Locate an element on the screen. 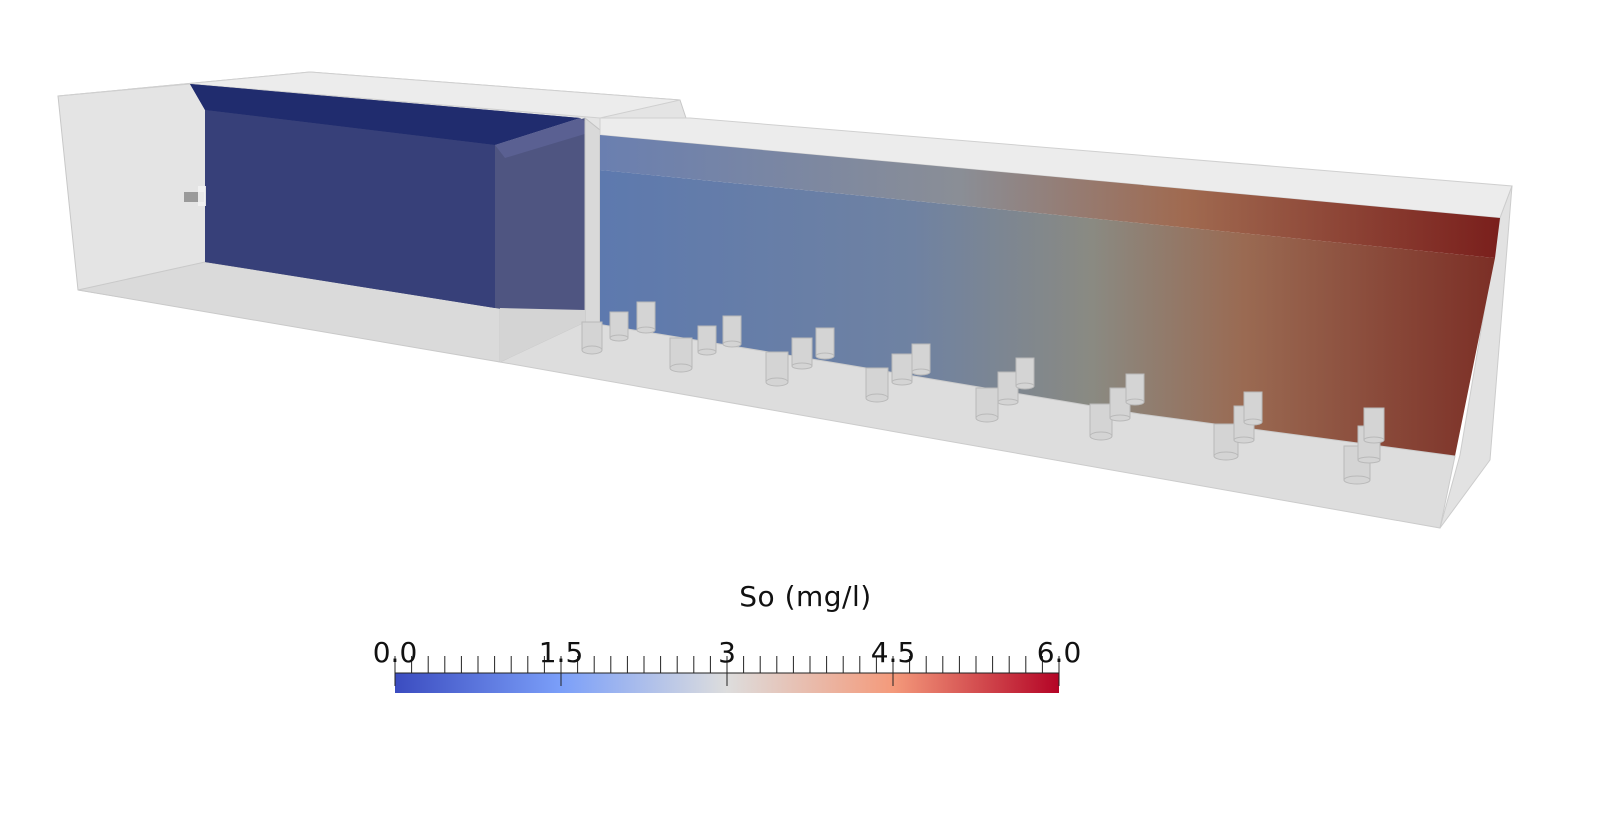 Image resolution: width=1611 pixels, height=834 pixels. colorbar-tick-label: 3 is located at coordinates (727, 652).